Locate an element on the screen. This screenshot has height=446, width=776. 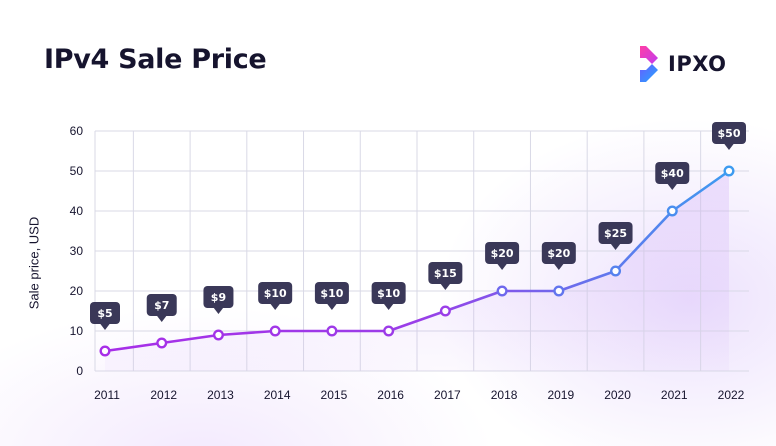
x-tick-label: 2019 is located at coordinates (560, 395).